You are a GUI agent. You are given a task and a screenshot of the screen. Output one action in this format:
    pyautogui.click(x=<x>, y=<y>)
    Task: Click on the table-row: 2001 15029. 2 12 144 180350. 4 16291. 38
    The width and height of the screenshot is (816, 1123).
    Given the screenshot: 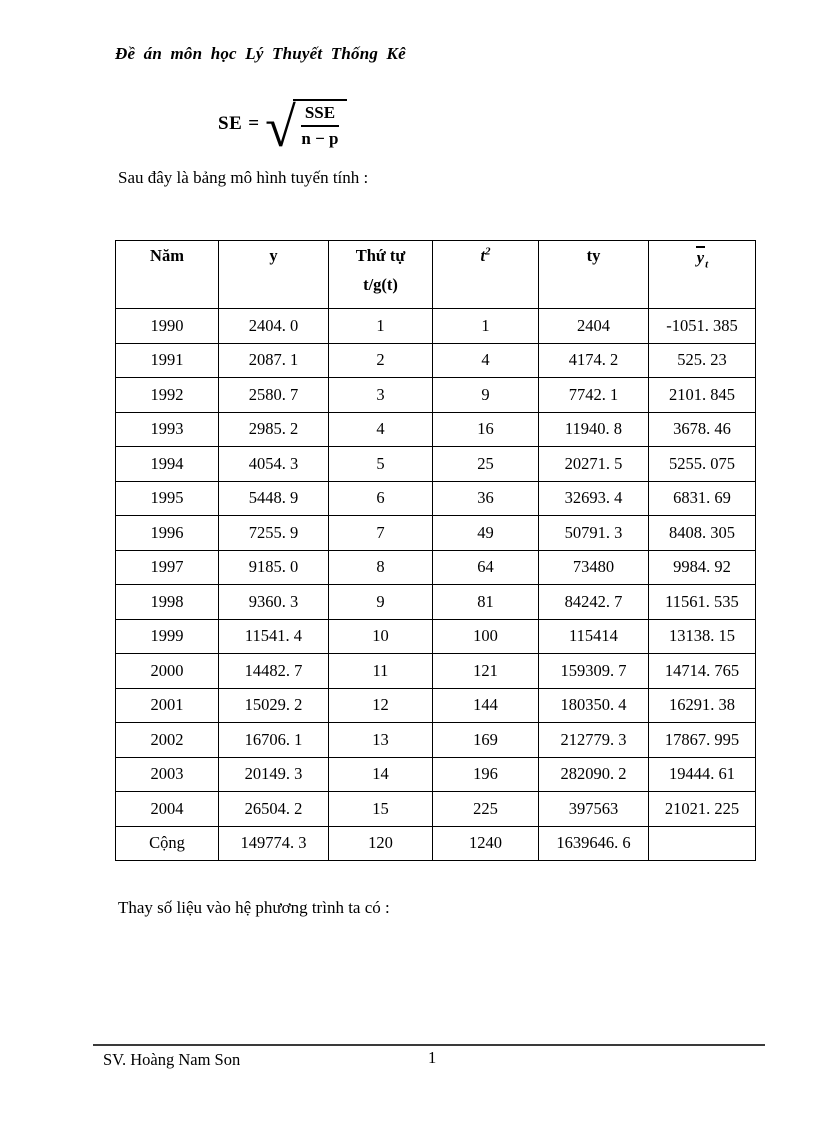 What is the action you would take?
    pyautogui.click(x=435, y=705)
    